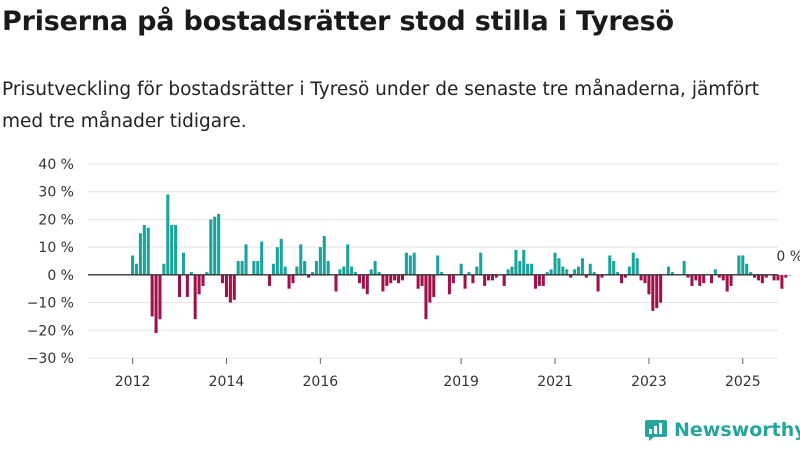  Describe the element at coordinates (649, 382) in the screenshot. I see `x-tick-label: 2023` at that location.